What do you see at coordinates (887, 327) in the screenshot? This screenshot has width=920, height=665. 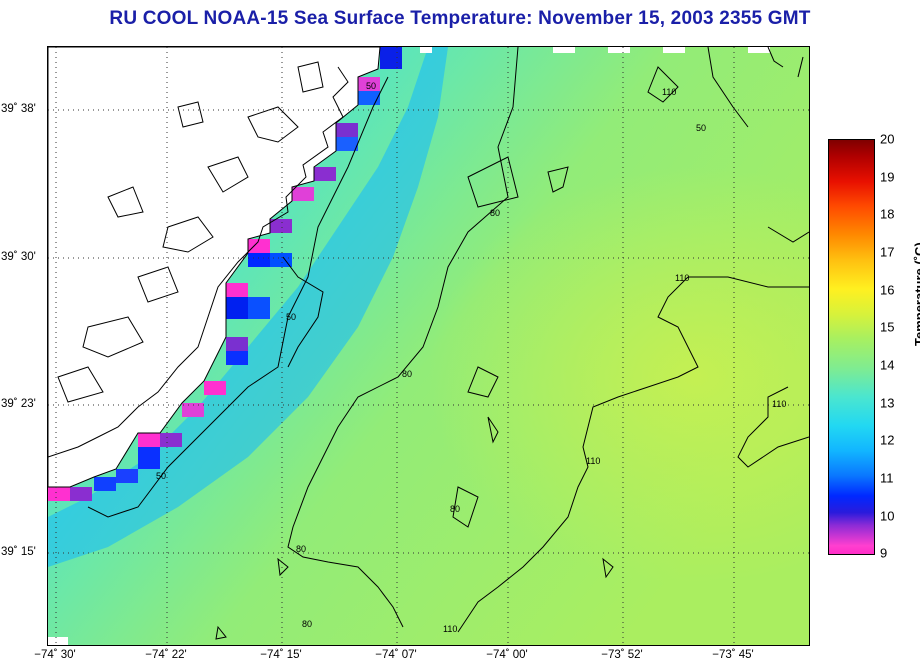 I see `colorbar-tick: 15` at bounding box center [887, 327].